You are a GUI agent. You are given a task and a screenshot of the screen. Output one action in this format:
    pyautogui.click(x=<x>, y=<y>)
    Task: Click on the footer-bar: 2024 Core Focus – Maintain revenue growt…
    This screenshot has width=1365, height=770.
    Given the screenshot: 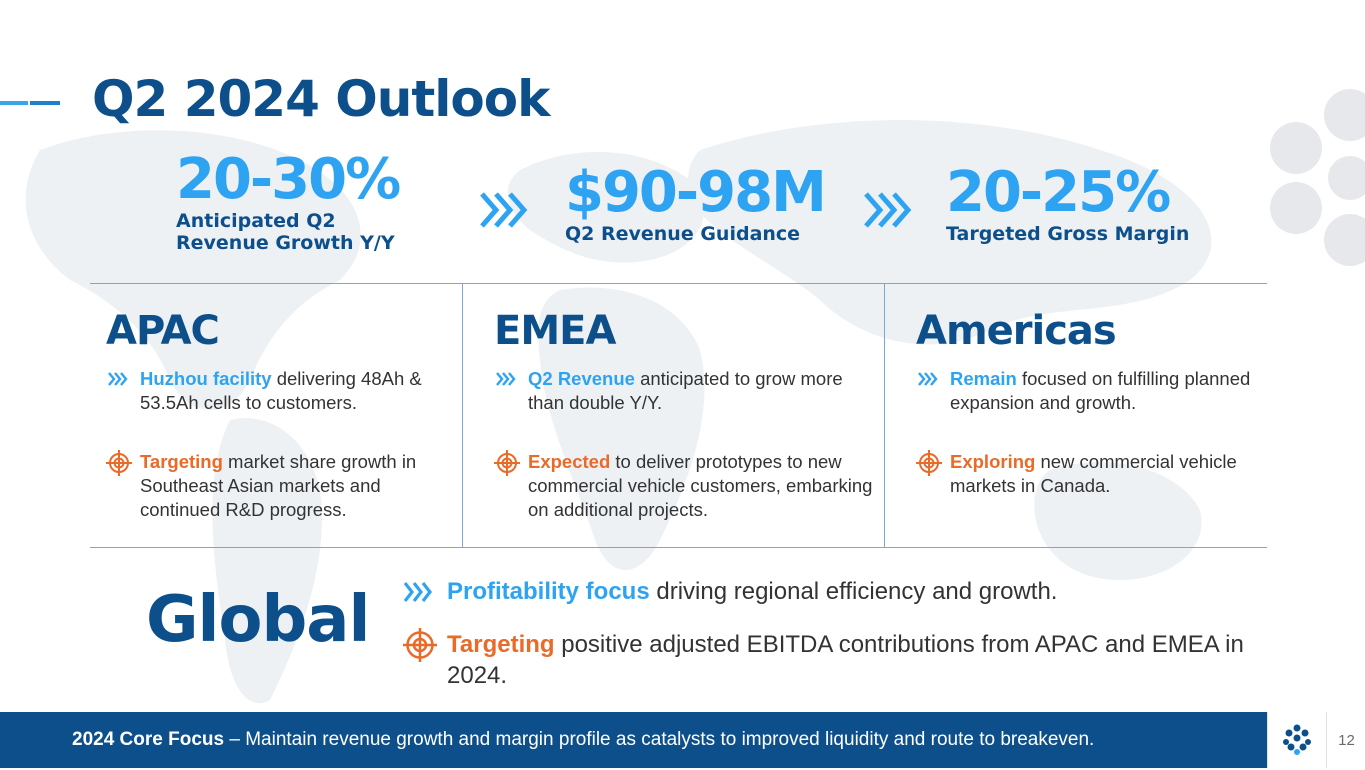 What is the action you would take?
    pyautogui.click(x=633, y=740)
    